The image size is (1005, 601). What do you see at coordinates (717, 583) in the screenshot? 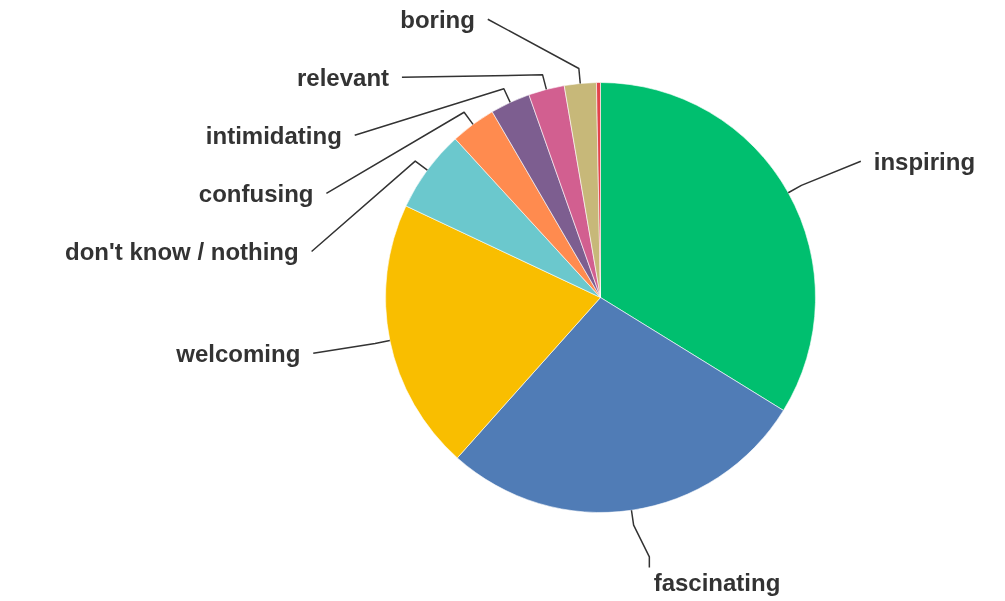
I see `slice-label: fascinating` at bounding box center [717, 583].